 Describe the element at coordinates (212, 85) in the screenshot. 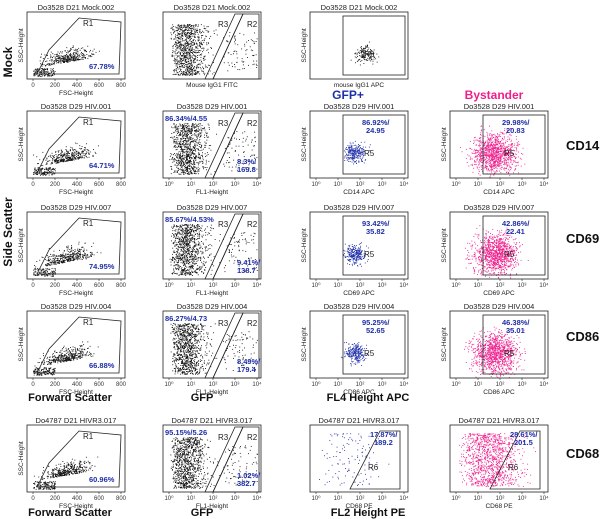

I see `x-axis-label: Mouse IgG1 FITC` at that location.